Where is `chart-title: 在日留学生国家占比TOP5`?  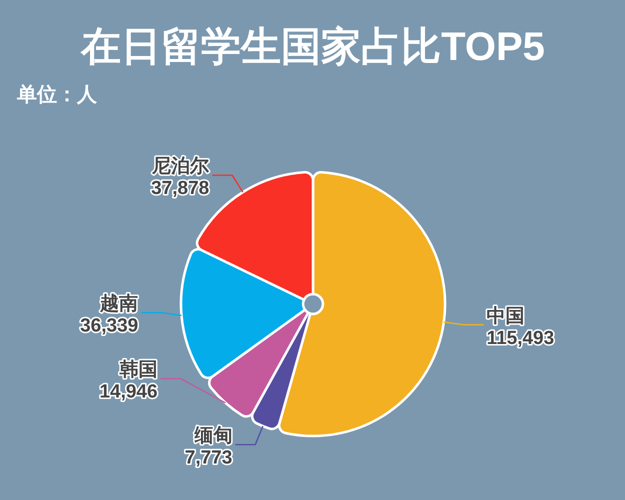 chart-title: 在日留学生国家占比TOP5 is located at coordinates (312, 47).